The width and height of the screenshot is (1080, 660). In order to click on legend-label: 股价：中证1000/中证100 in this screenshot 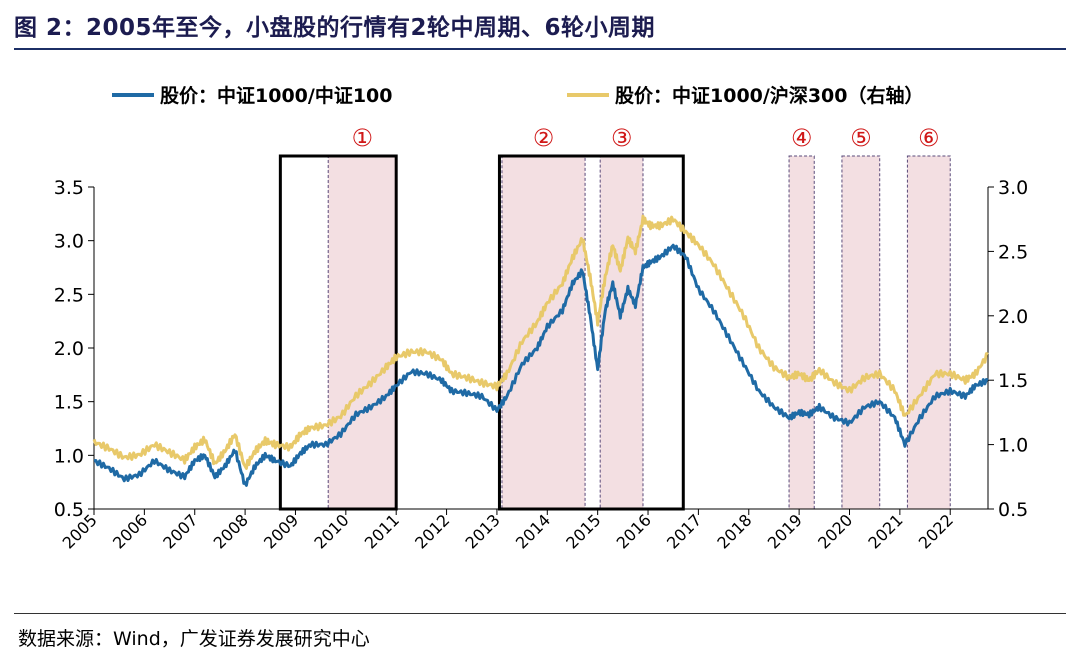, I will do `click(276, 95)`.